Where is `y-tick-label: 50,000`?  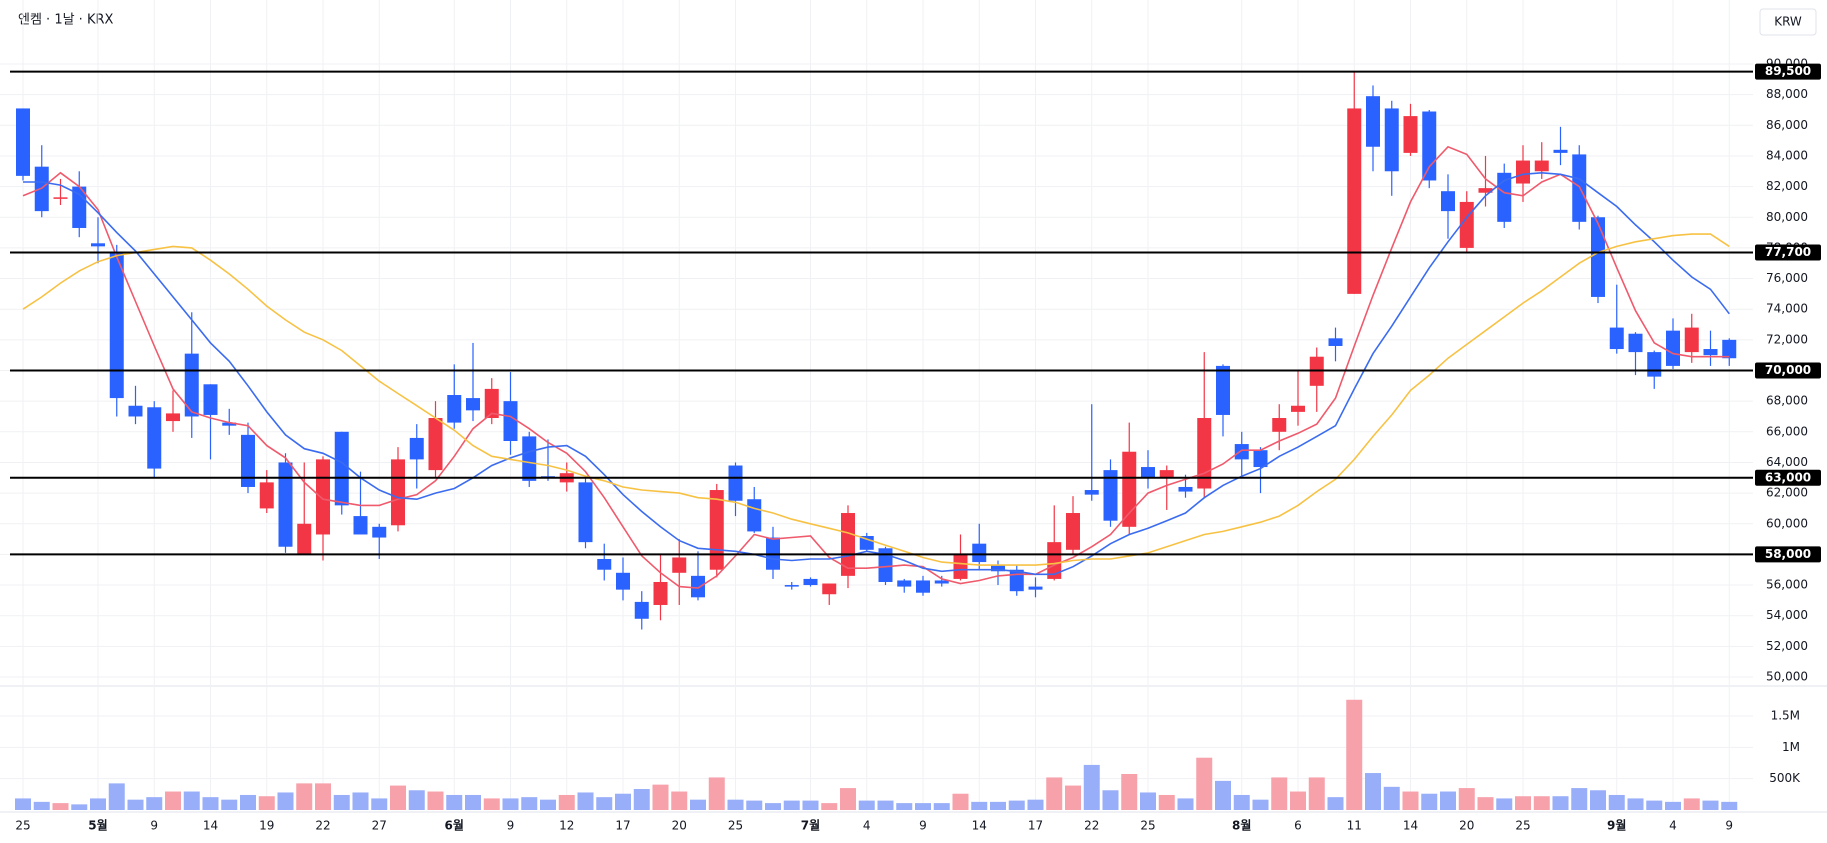
y-tick-label: 50,000 is located at coordinates (1787, 677).